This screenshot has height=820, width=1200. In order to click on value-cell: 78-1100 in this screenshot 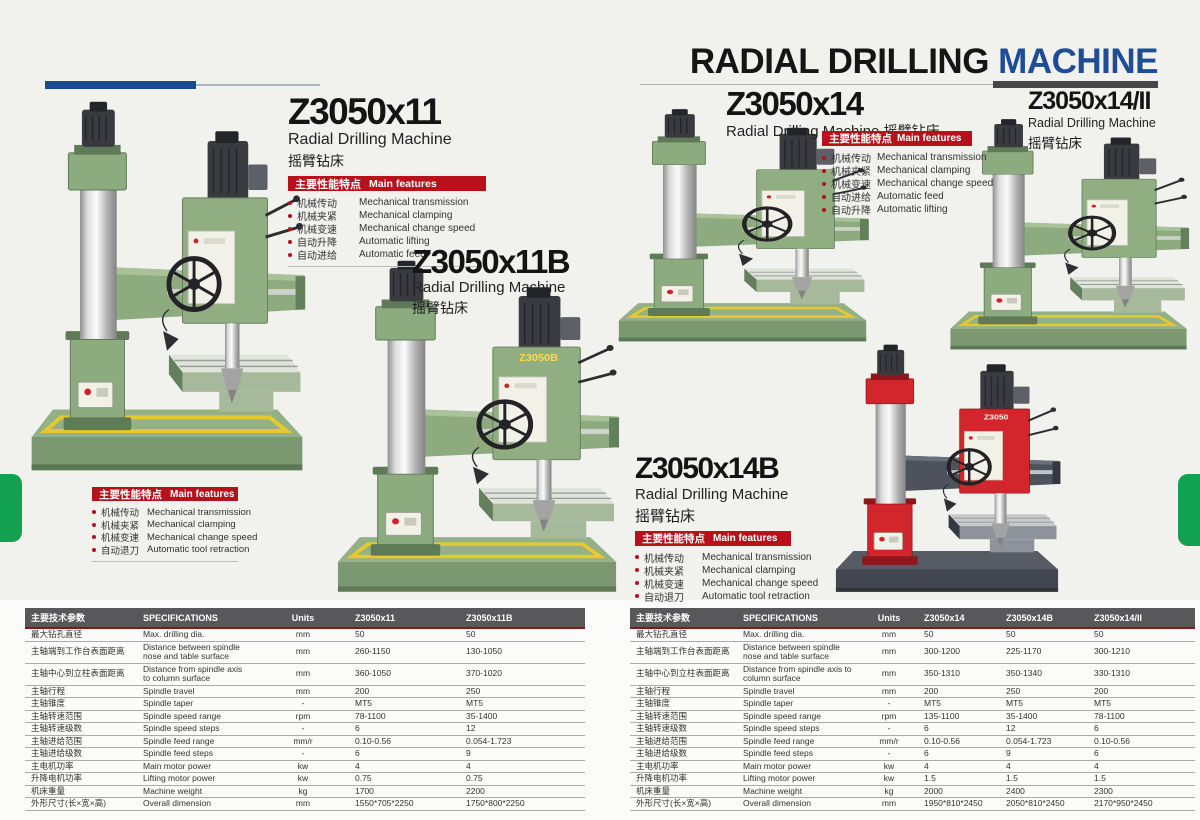, I will do `click(1141, 716)`.